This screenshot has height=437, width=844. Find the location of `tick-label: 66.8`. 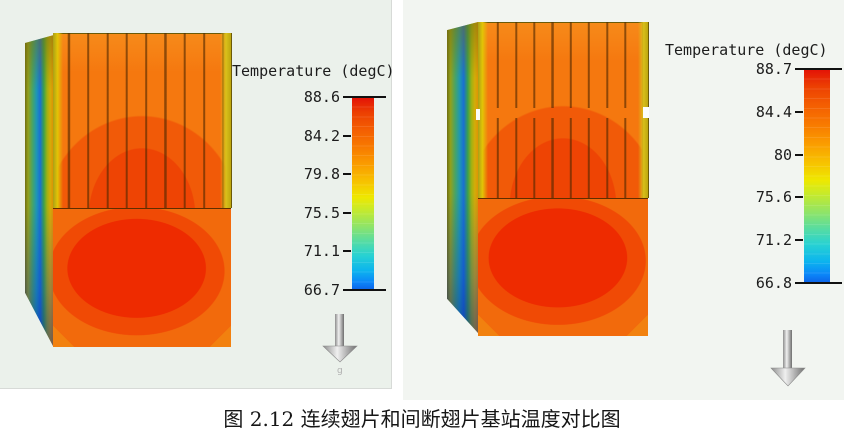

tick-label: 66.8 is located at coordinates (773, 283).